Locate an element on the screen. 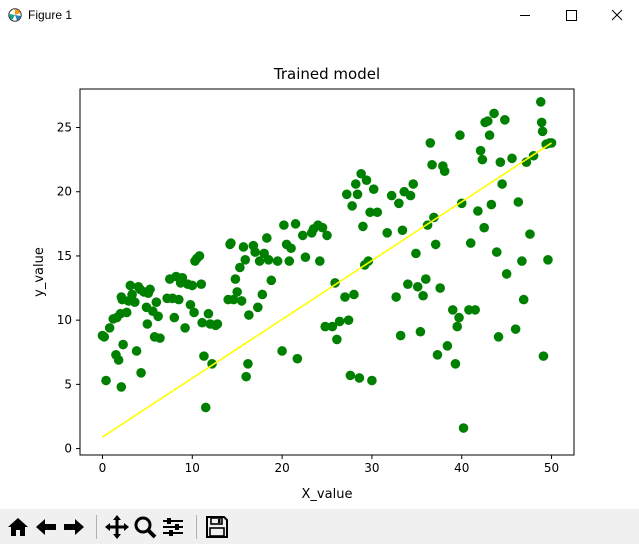  toolbar-separator is located at coordinates (96, 527).